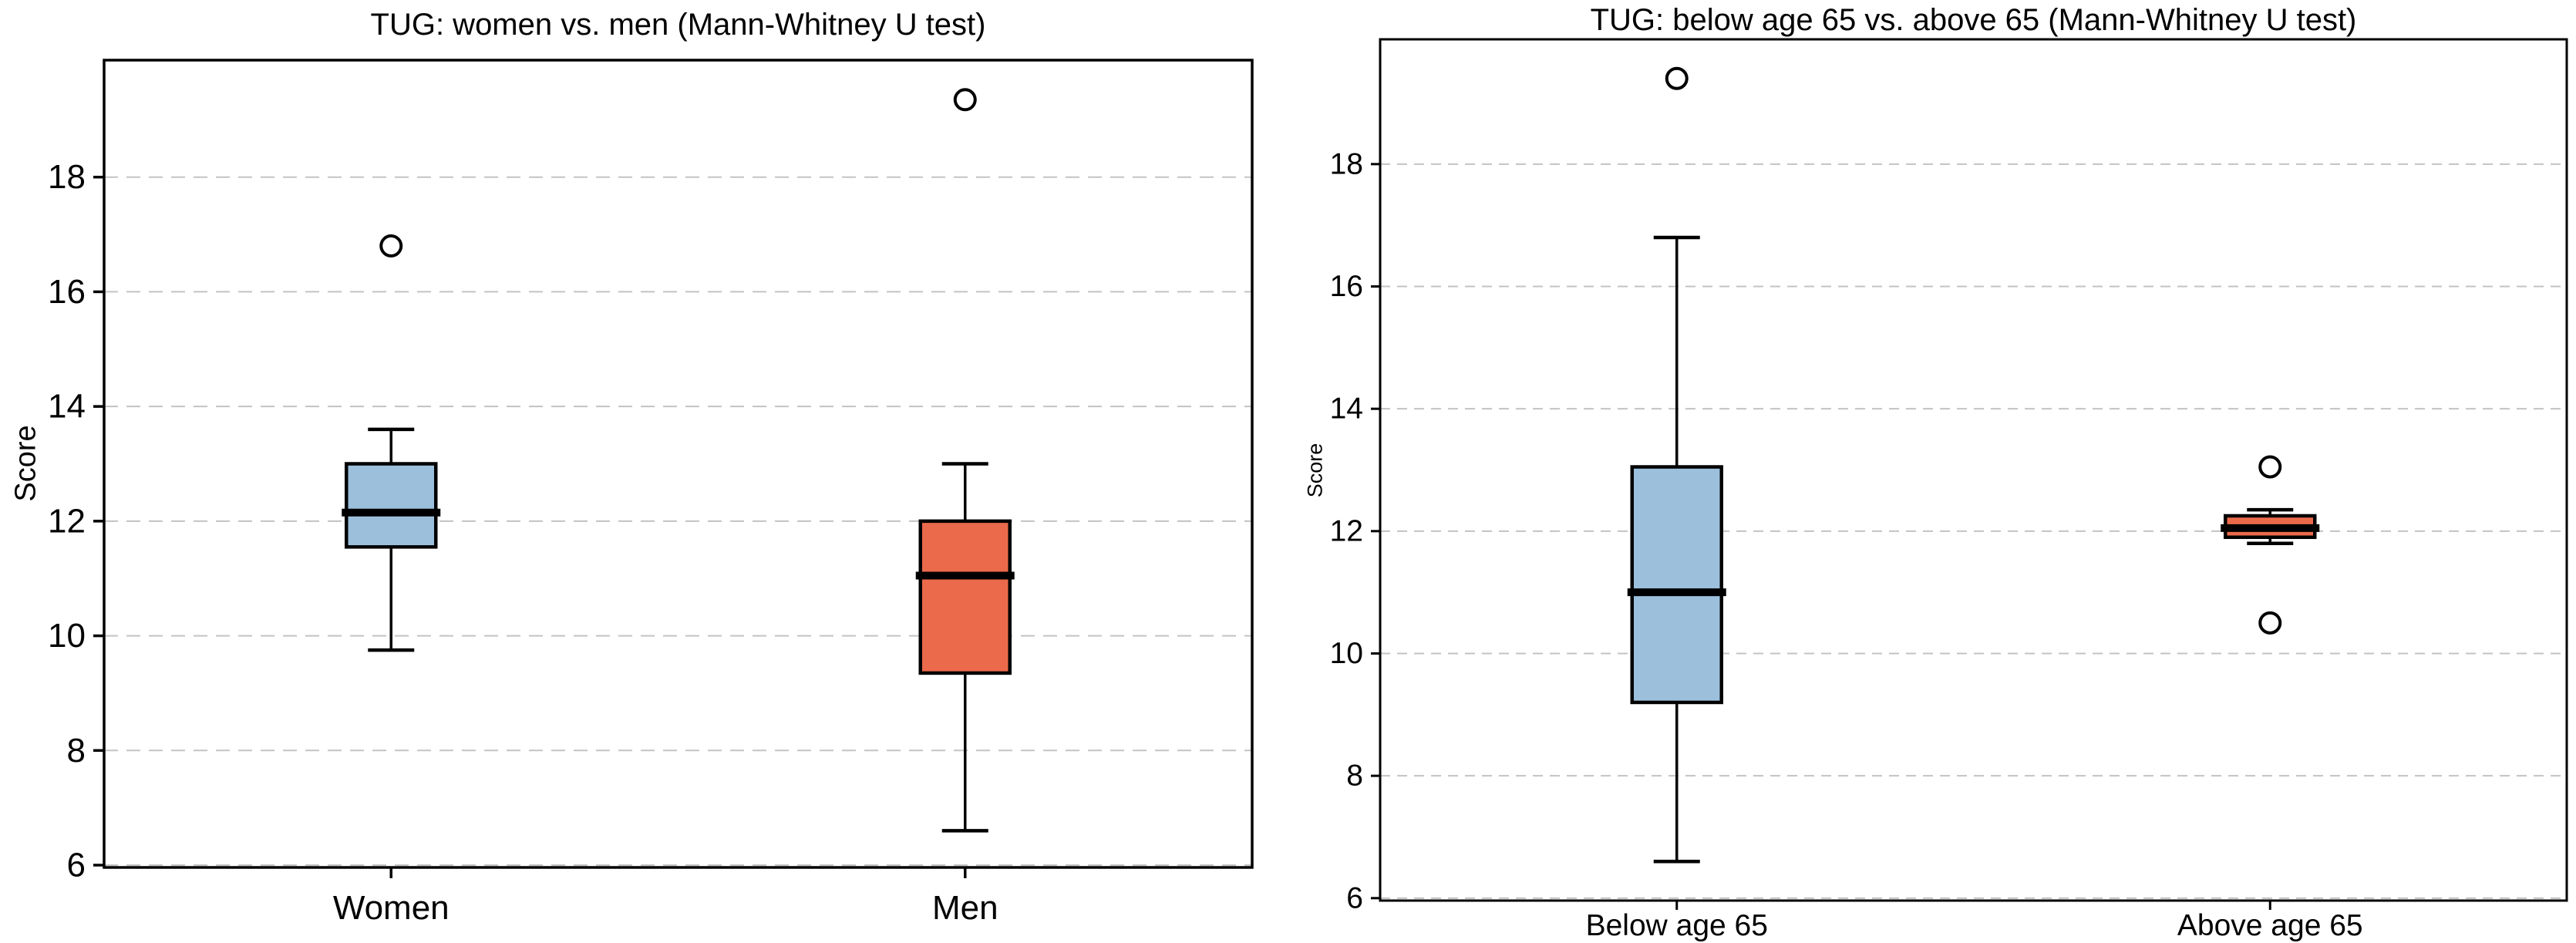 The image size is (2576, 943). Describe the element at coordinates (965, 908) in the screenshot. I see `x-tick-label: Men` at that location.